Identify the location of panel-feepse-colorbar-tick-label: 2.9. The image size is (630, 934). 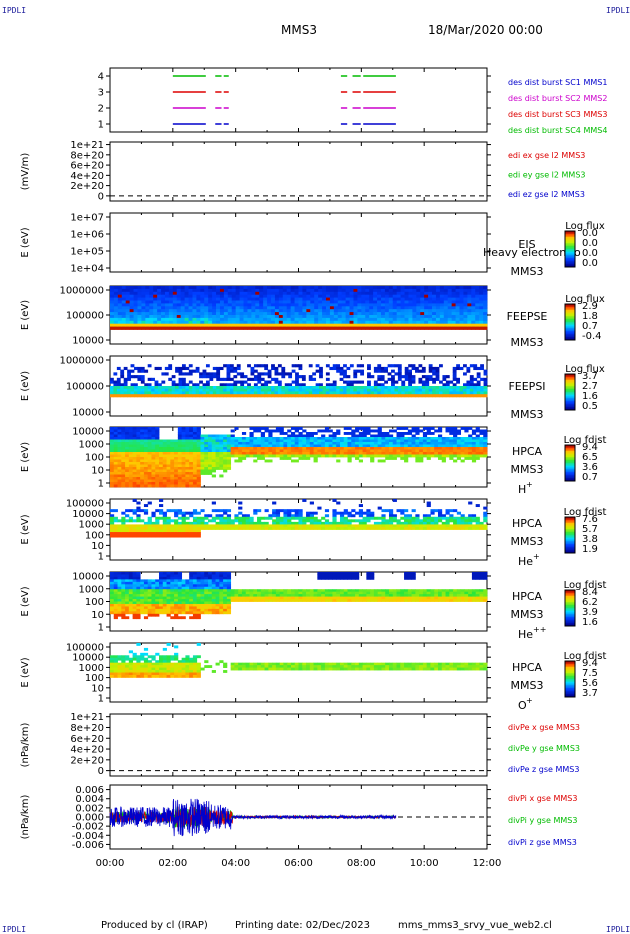
(590, 306).